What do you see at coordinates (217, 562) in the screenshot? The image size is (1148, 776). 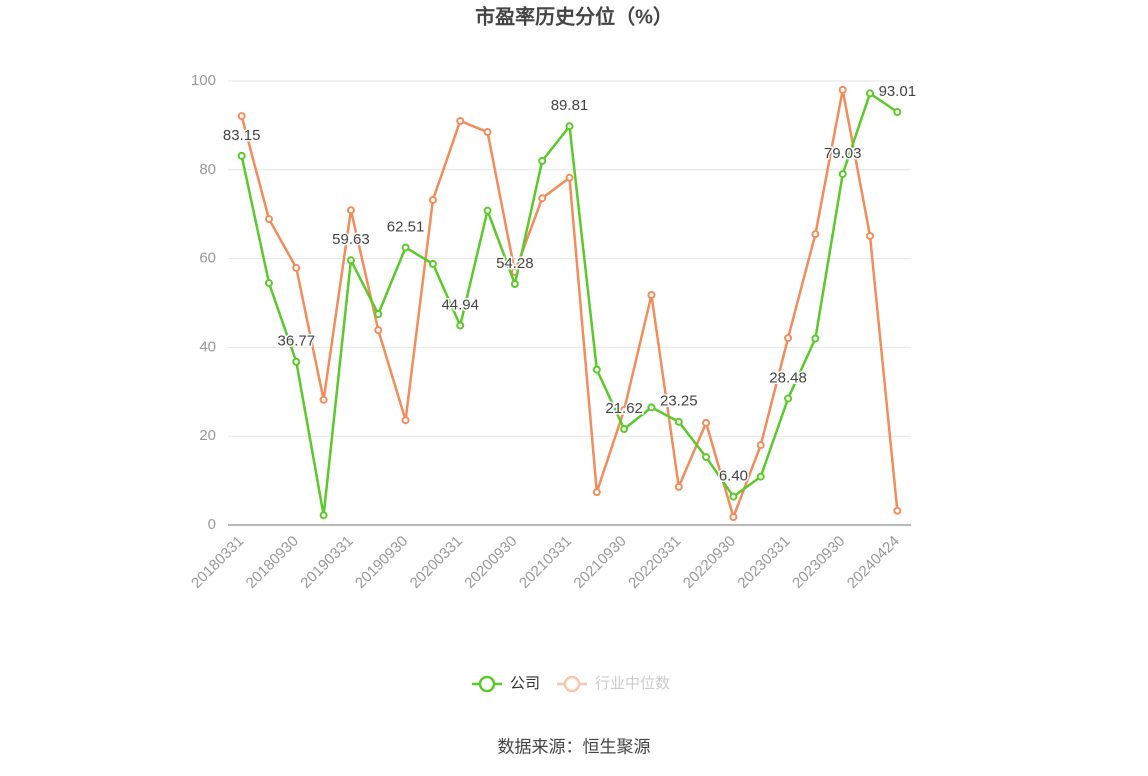 I see `x-tick-label: 20180331` at bounding box center [217, 562].